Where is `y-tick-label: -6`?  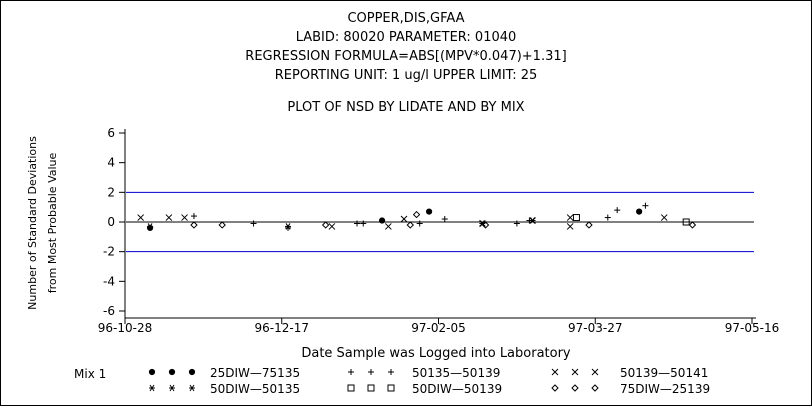 y-tick-label: -6 is located at coordinates (109, 311).